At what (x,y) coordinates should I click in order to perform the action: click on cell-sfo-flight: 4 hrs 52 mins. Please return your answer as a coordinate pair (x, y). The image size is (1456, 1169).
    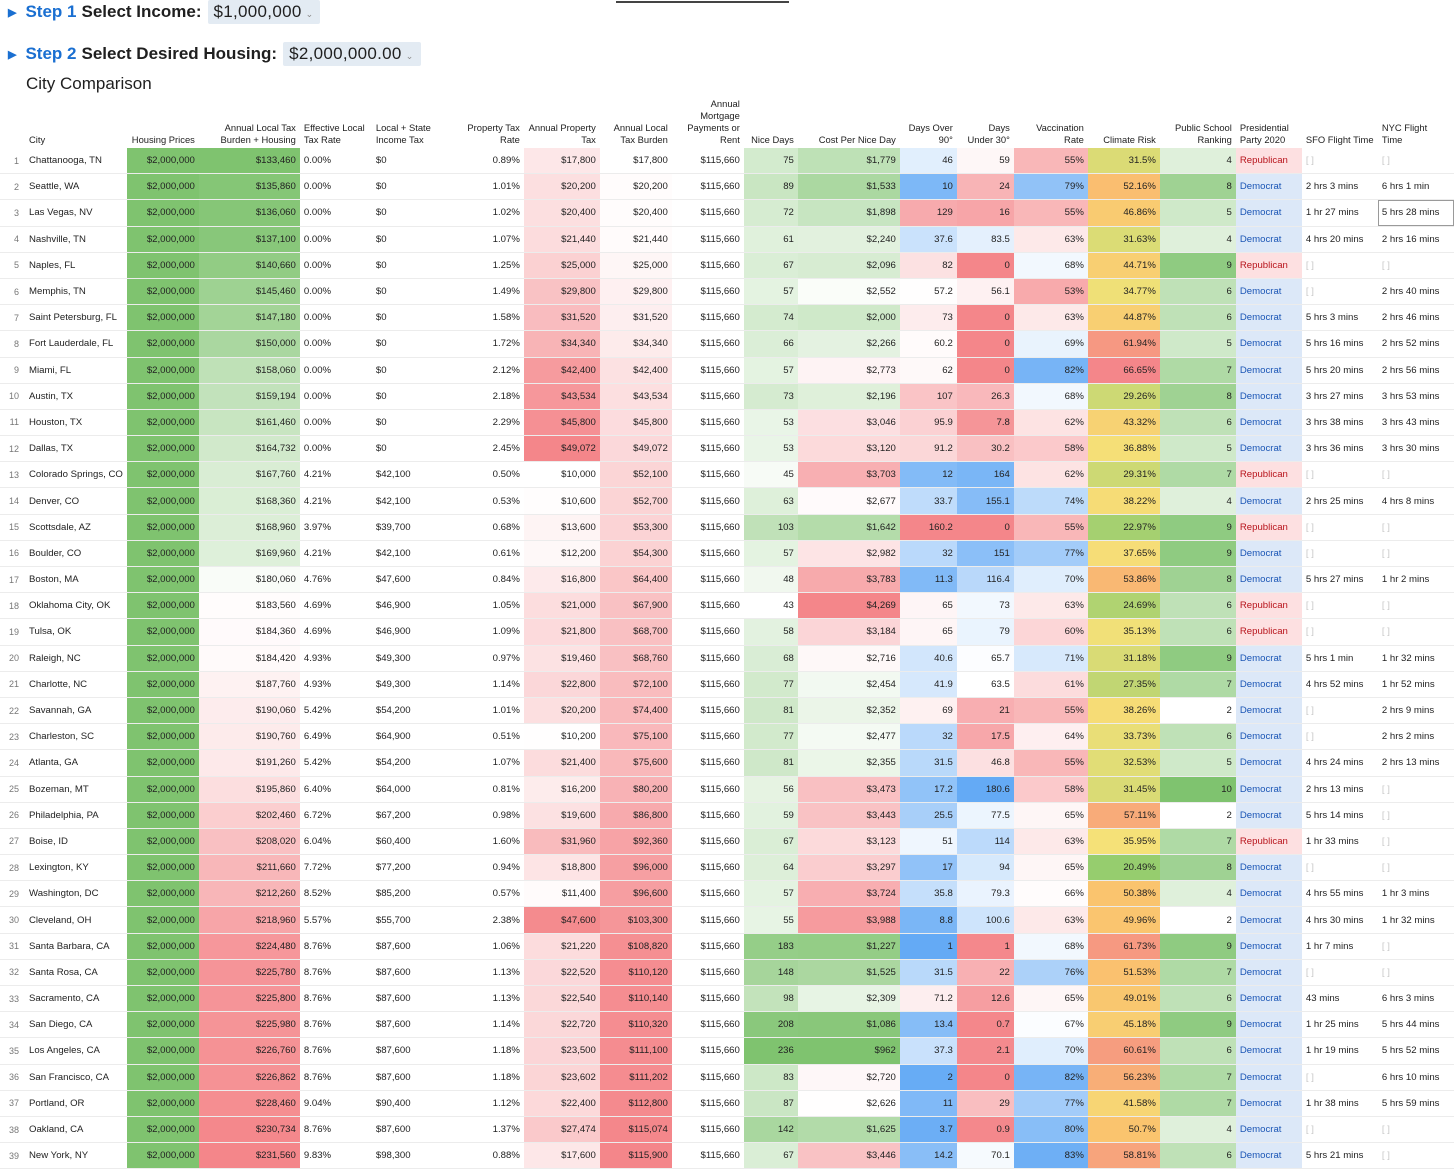
    Looking at the image, I should click on (1339, 684).